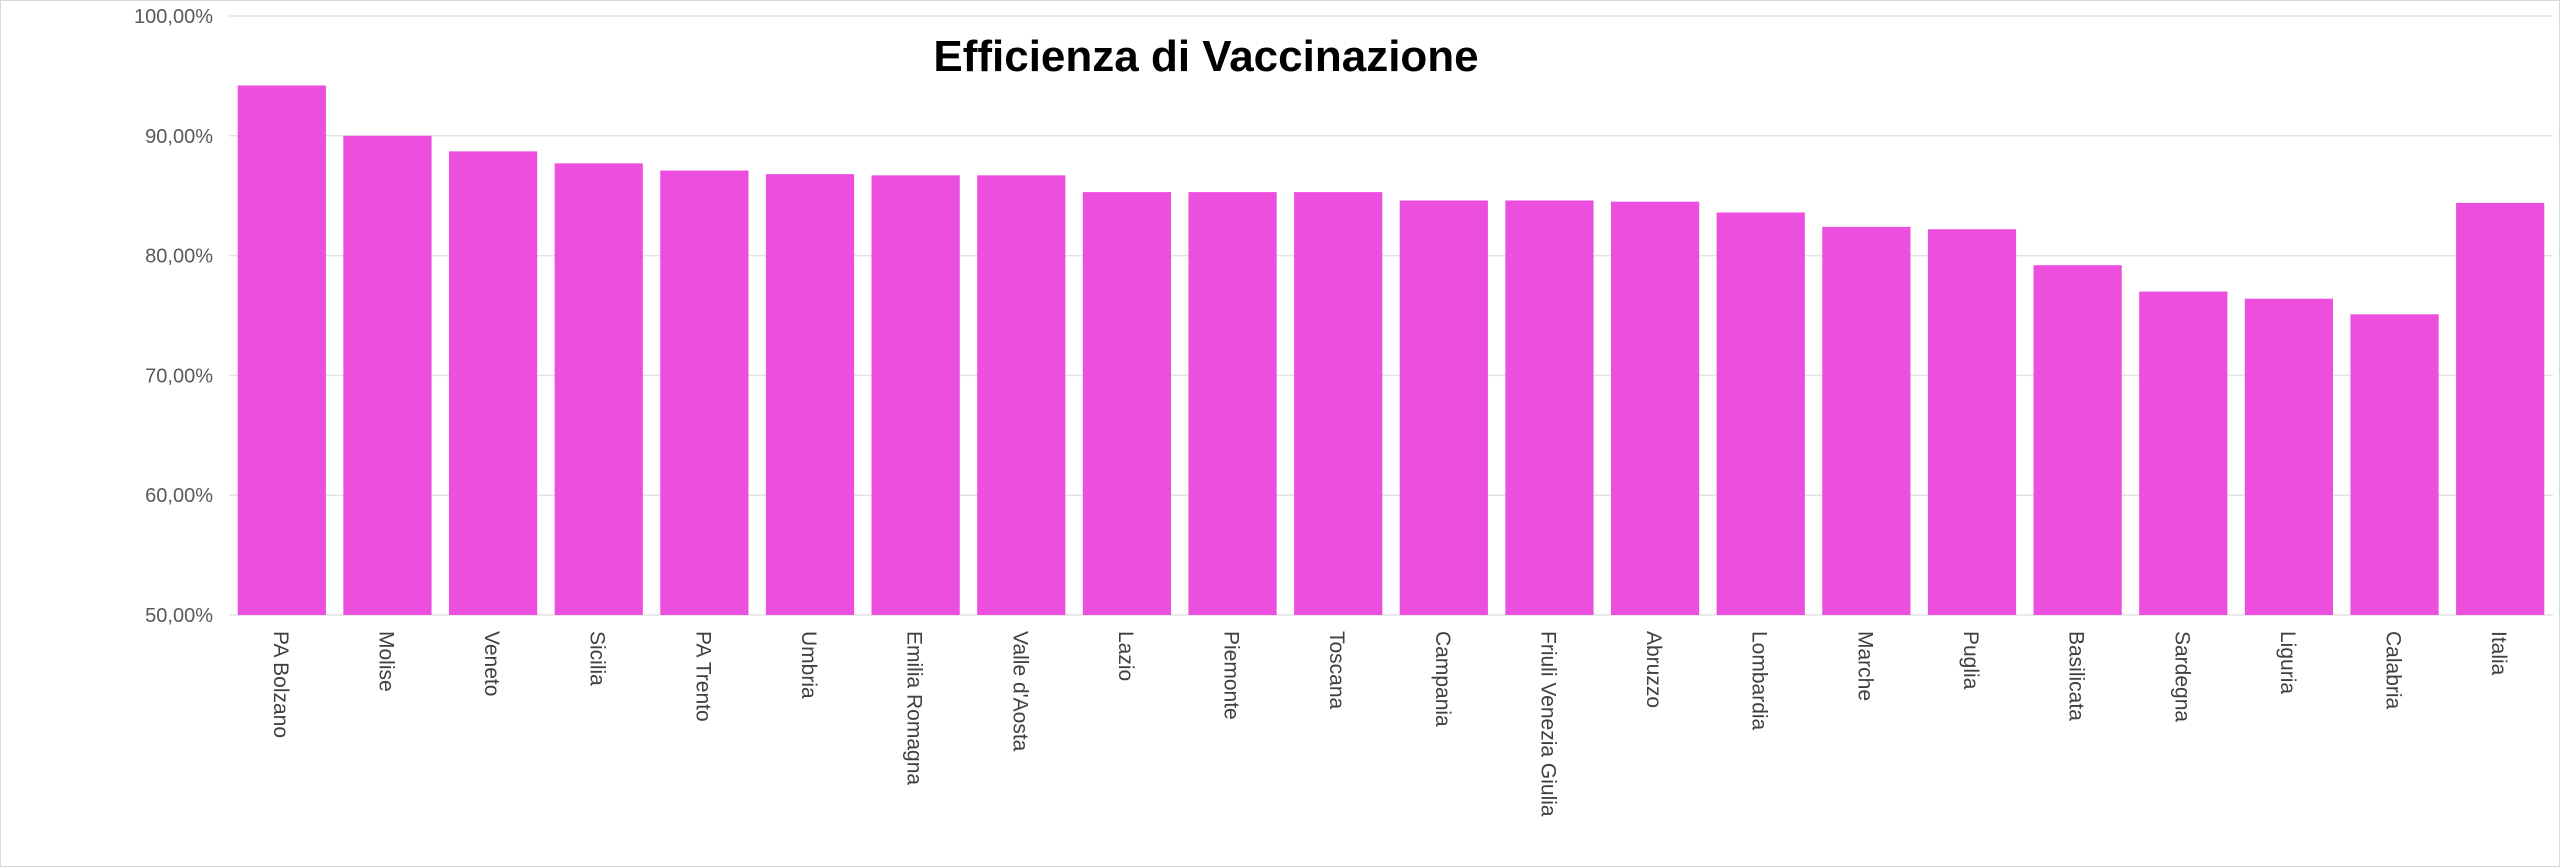 Image resolution: width=2560 pixels, height=868 pixels. Describe the element at coordinates (179, 376) in the screenshot. I see `y-tick-label: 70,00%` at that location.